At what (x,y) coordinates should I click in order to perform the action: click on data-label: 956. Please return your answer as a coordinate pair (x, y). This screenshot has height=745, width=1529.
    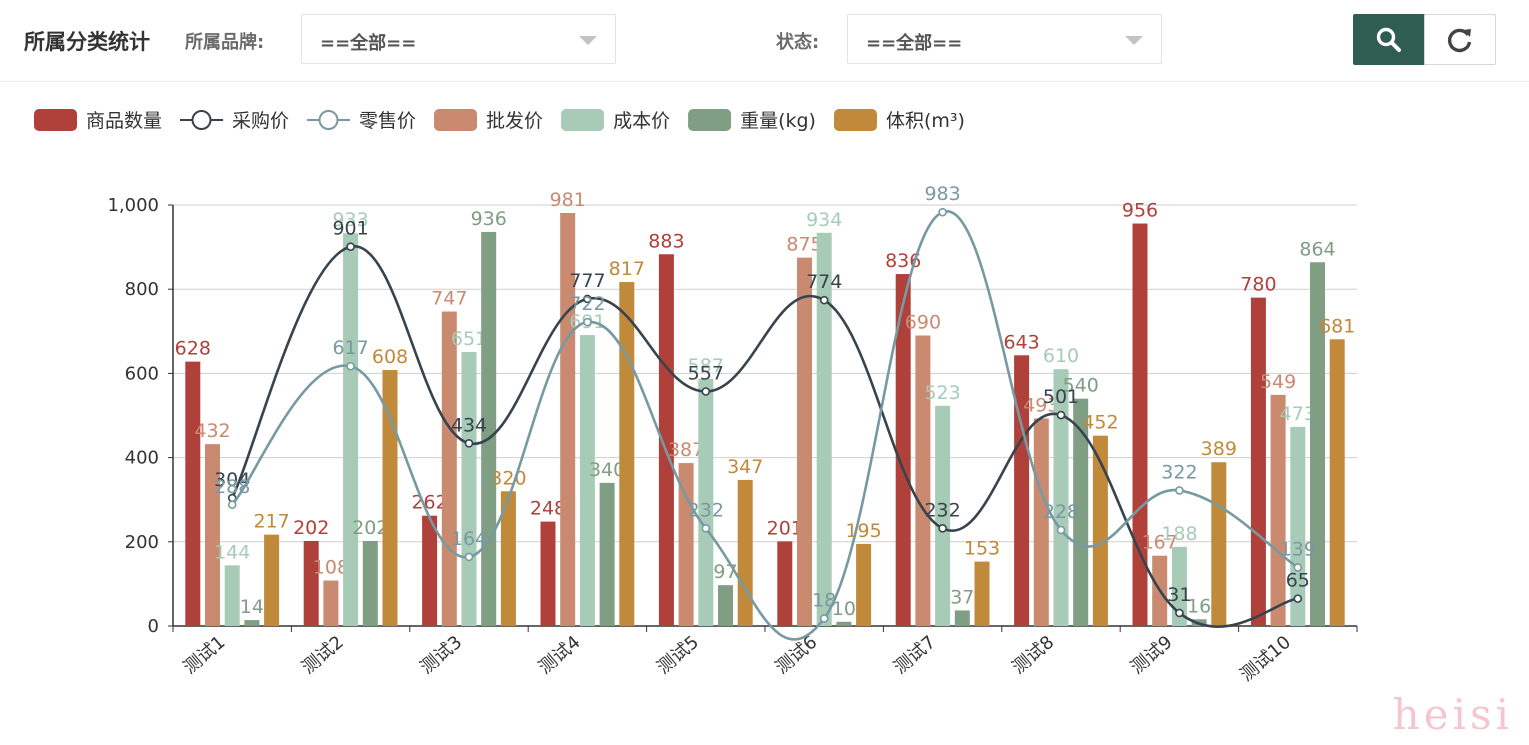
    Looking at the image, I should click on (1140, 211).